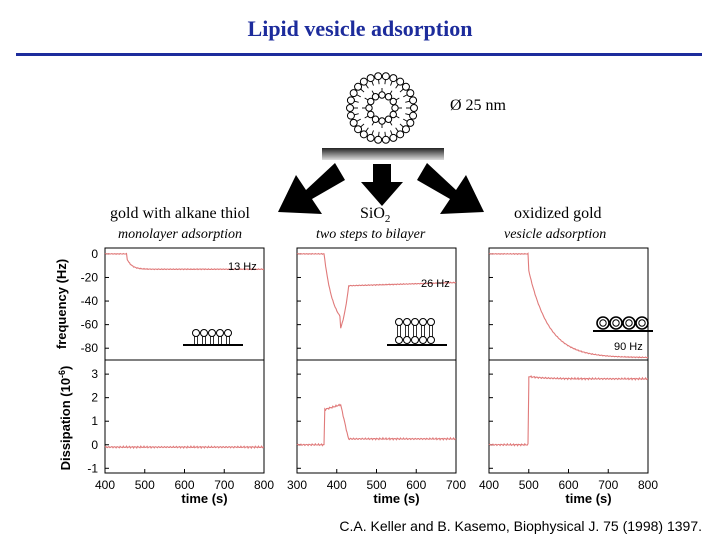 The height and width of the screenshot is (540, 720). What do you see at coordinates (94, 254) in the screenshot?
I see `freq-tick-label: 0` at bounding box center [94, 254].